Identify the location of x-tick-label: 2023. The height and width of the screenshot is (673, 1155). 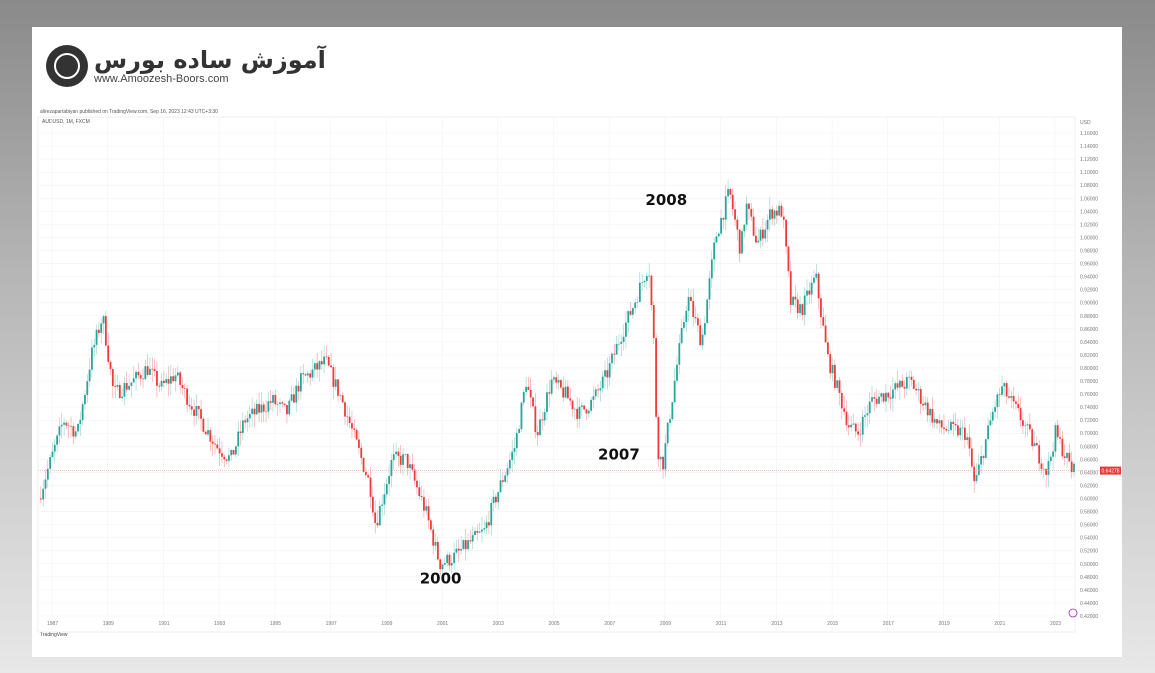
(1055, 624).